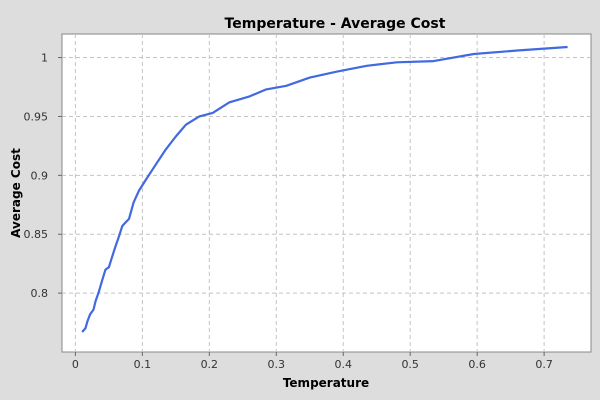 This screenshot has width=600, height=400. I want to click on y-tick-label: 0.95, so click(36, 116).